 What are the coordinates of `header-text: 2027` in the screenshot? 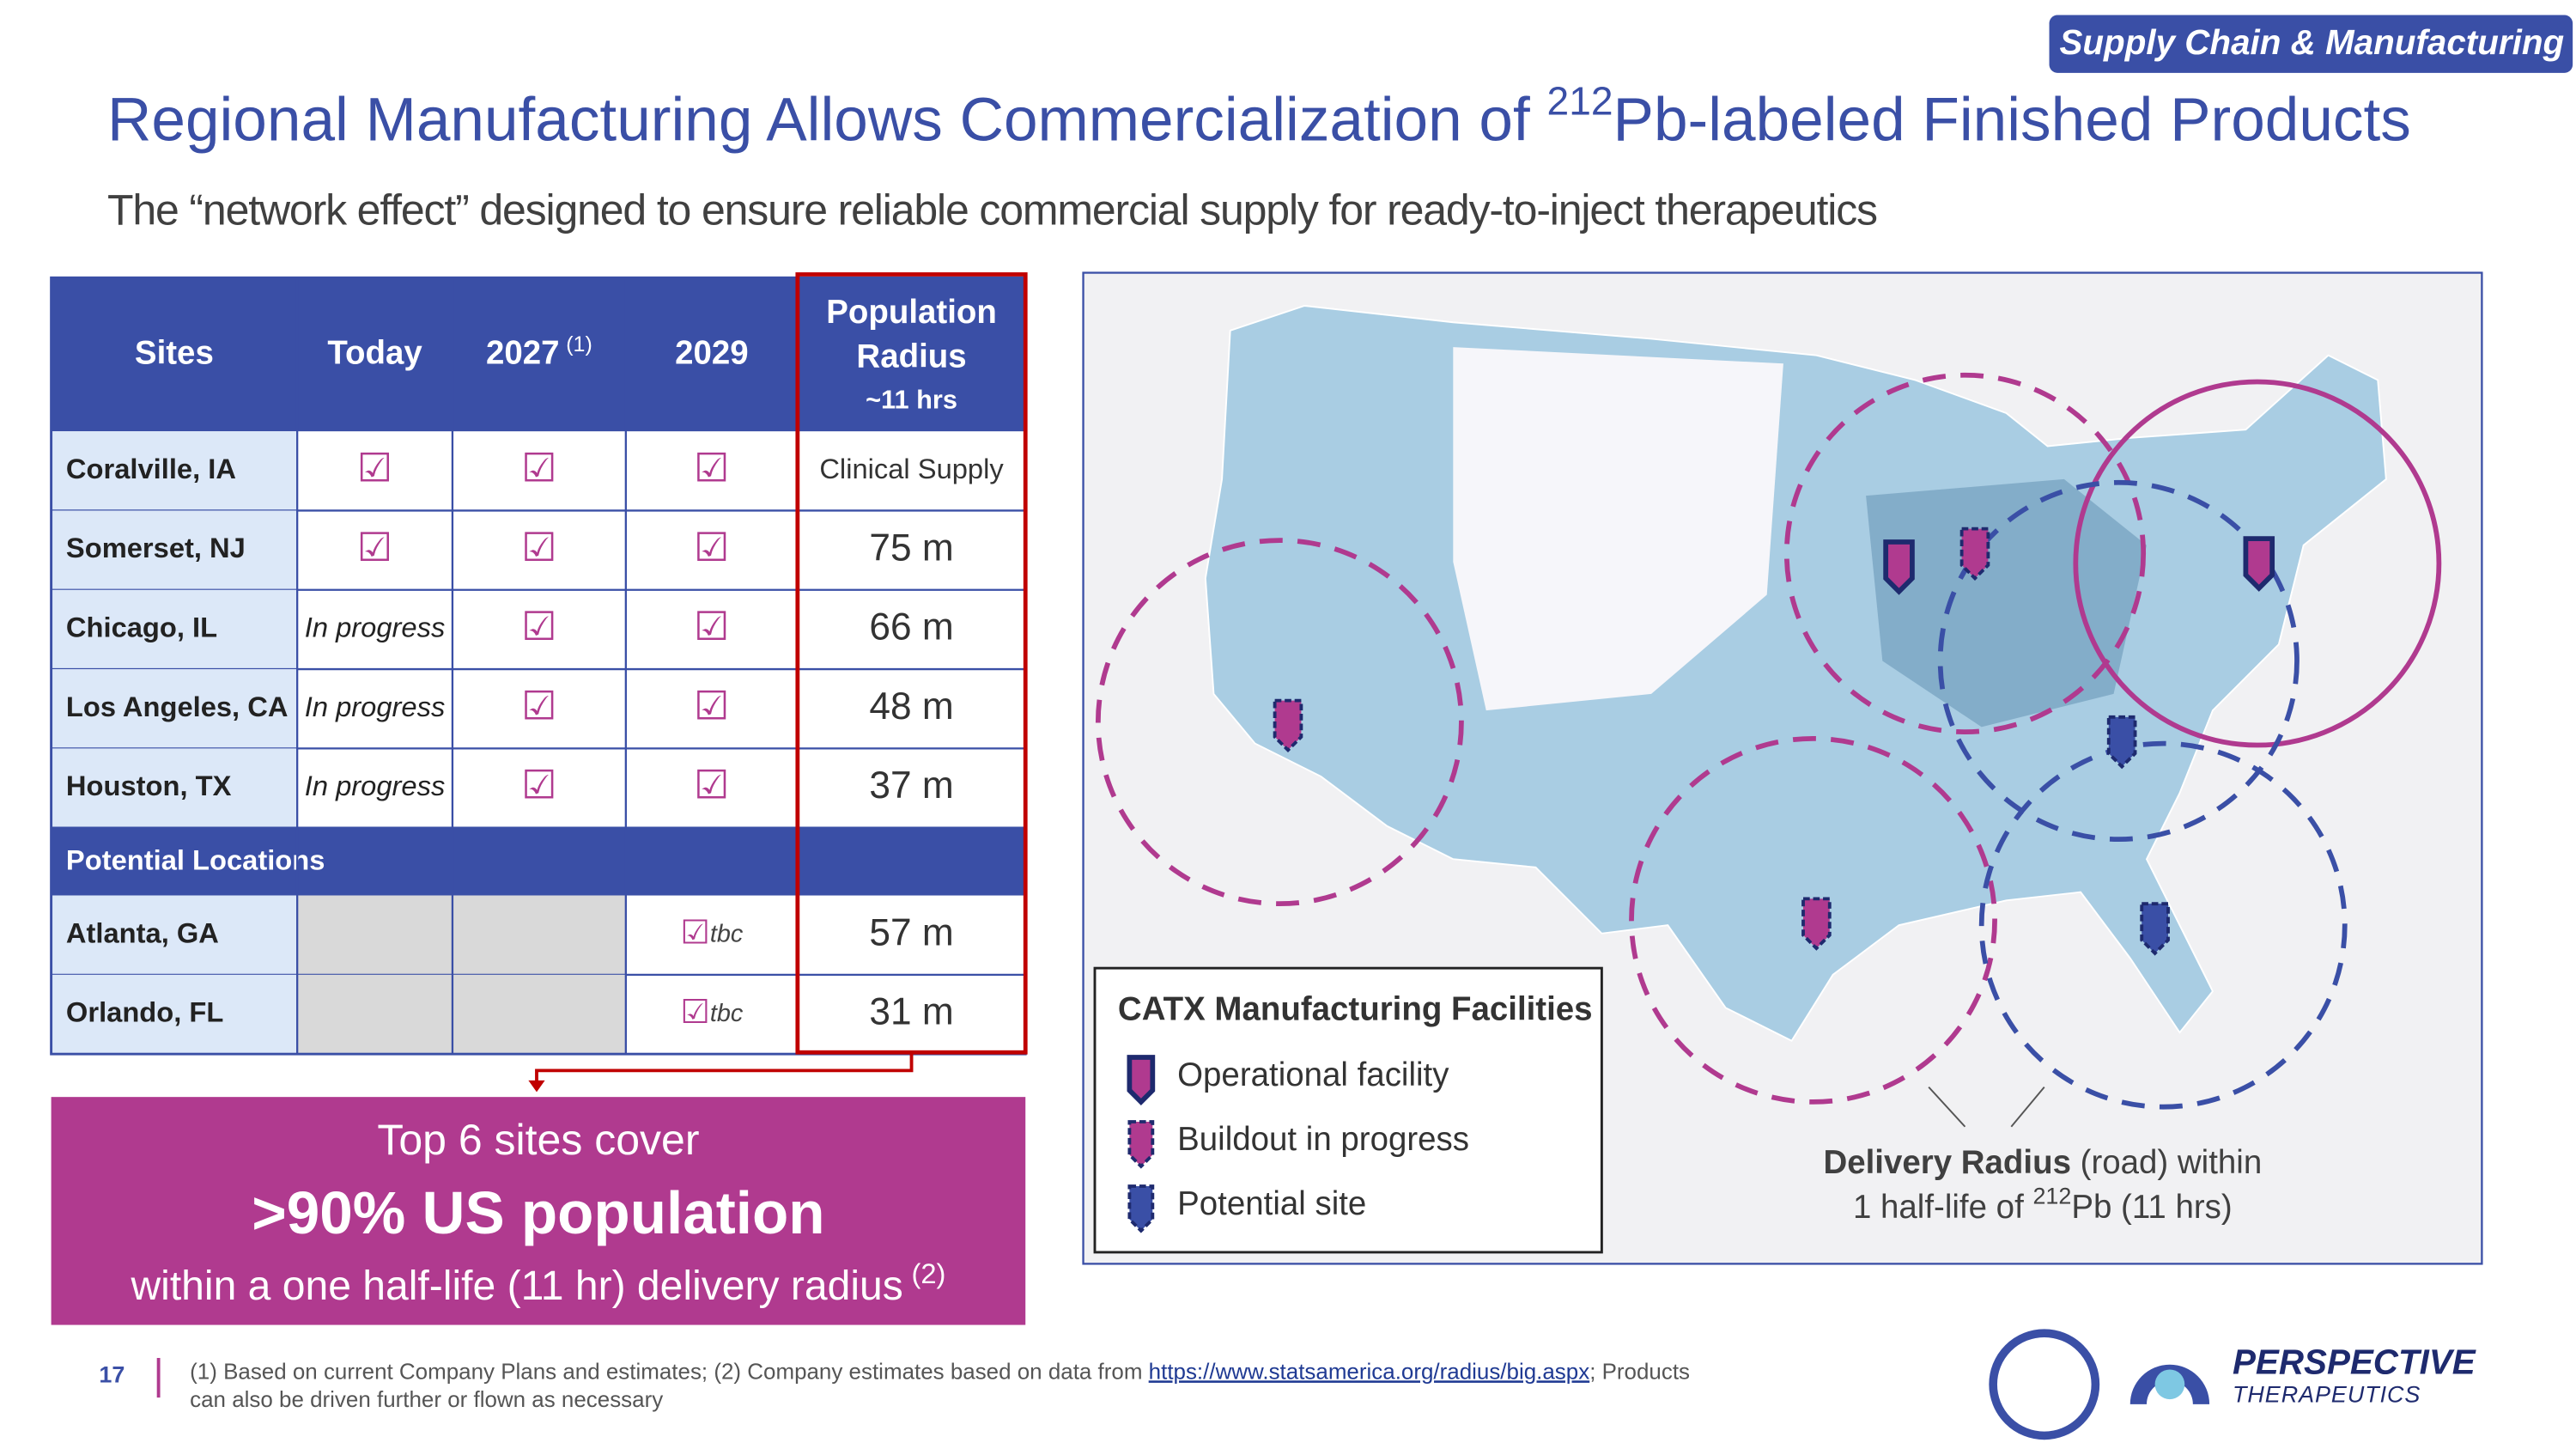 It's located at (523, 353).